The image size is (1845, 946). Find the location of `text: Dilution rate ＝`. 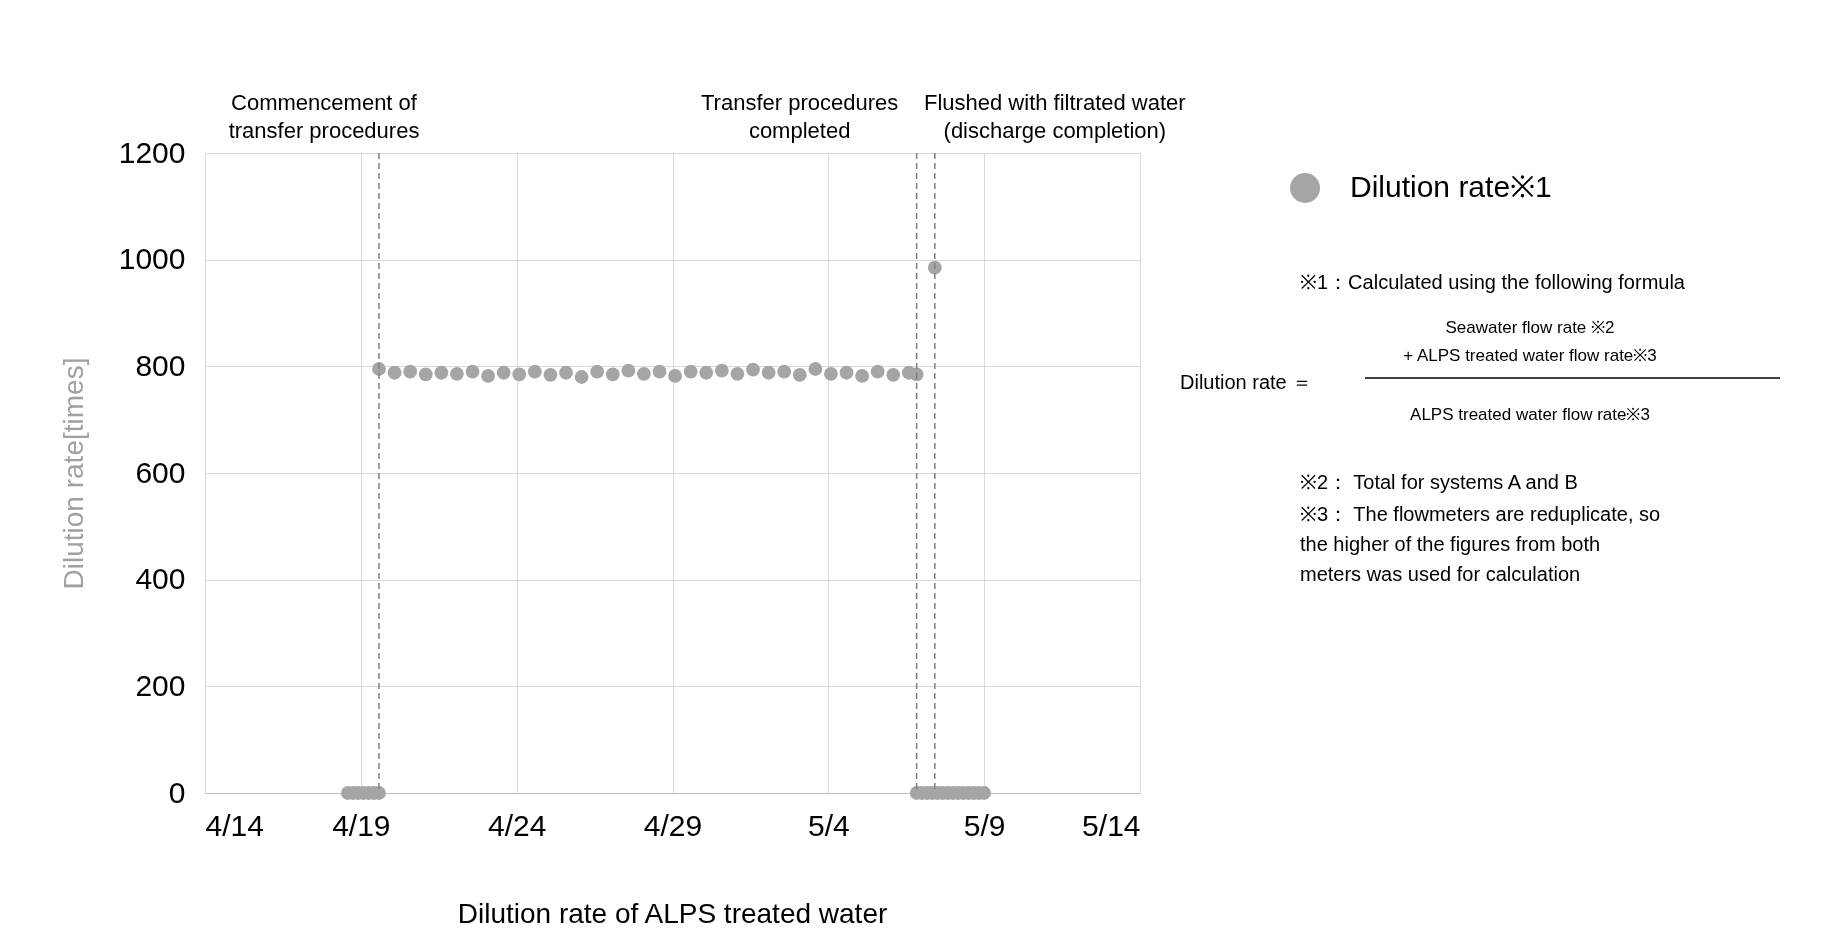

text: Dilution rate ＝ is located at coordinates (1246, 382).